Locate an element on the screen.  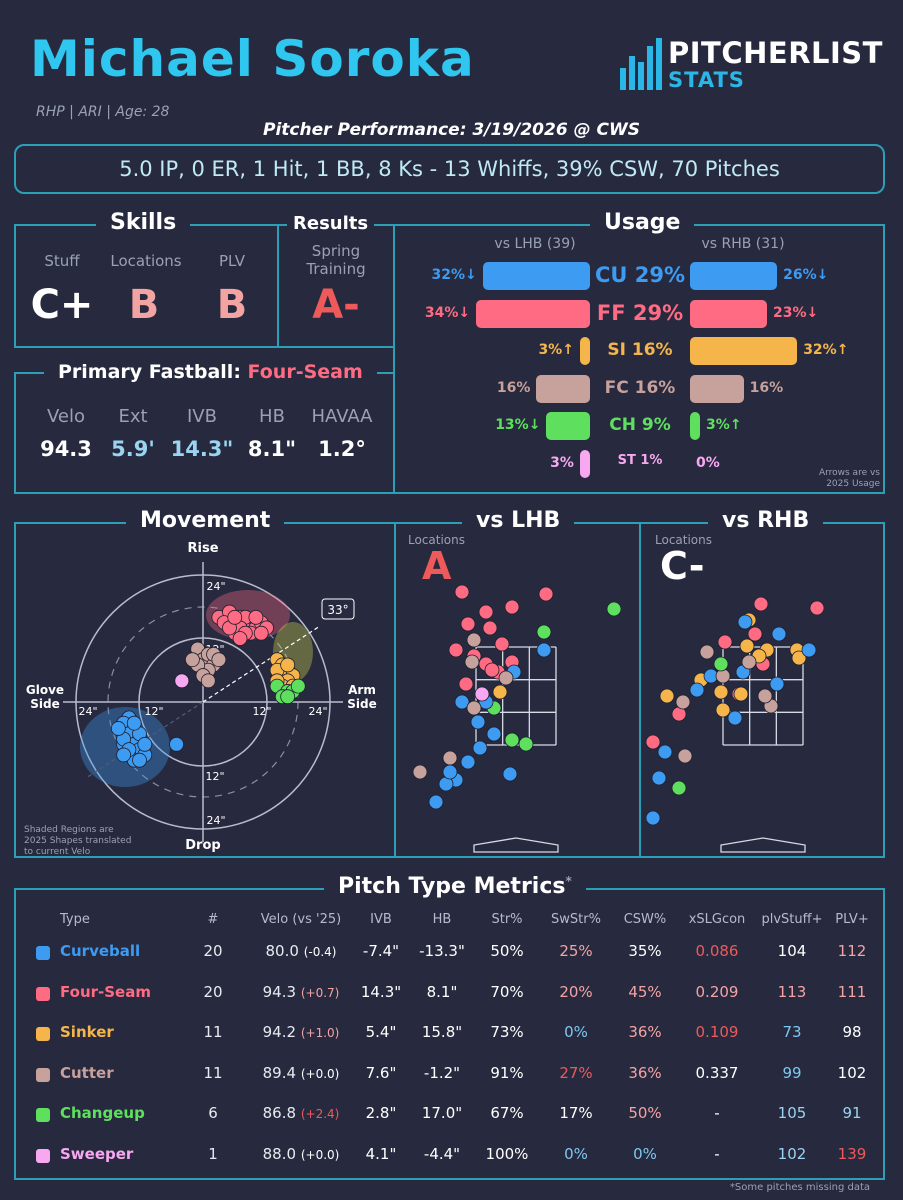
fastball-stat-value: 14.3" is located at coordinates (202, 449).